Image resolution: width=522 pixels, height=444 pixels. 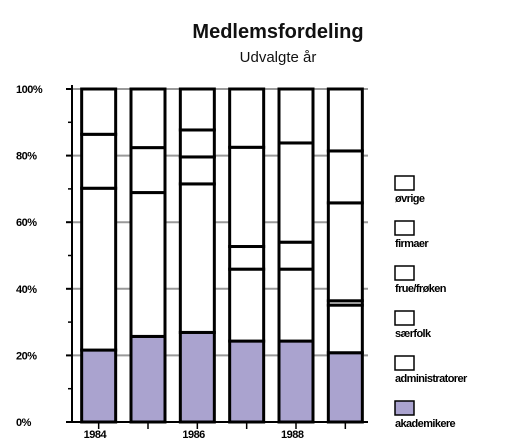 I want to click on legend-label: firmaer, so click(x=412, y=244).